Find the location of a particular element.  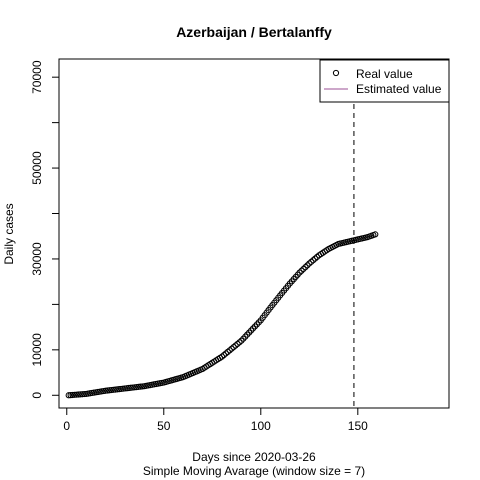

x-tick-label: 150 is located at coordinates (358, 426).